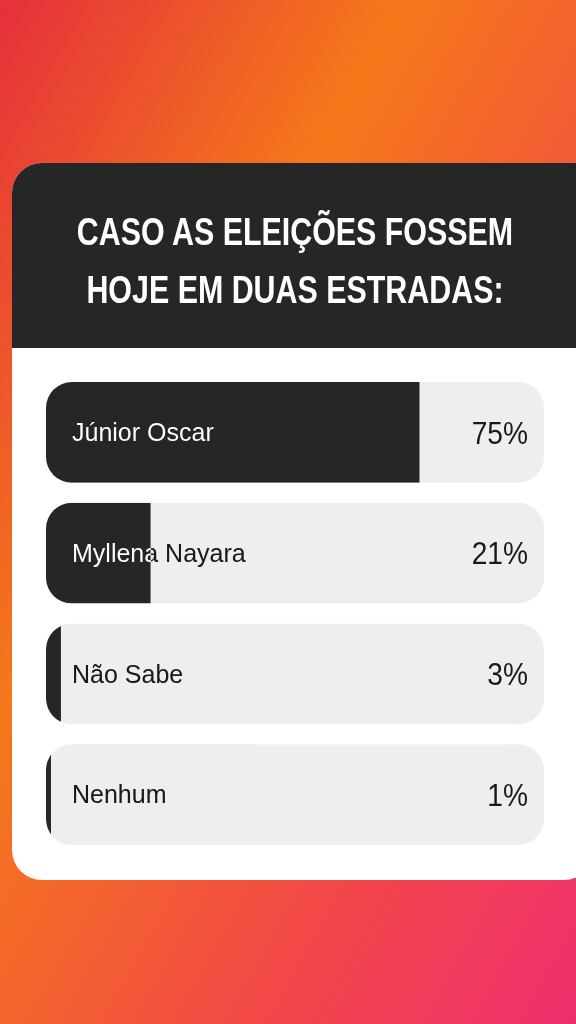 The width and height of the screenshot is (576, 1024). Describe the element at coordinates (507, 795) in the screenshot. I see `data-label: 1%` at that location.